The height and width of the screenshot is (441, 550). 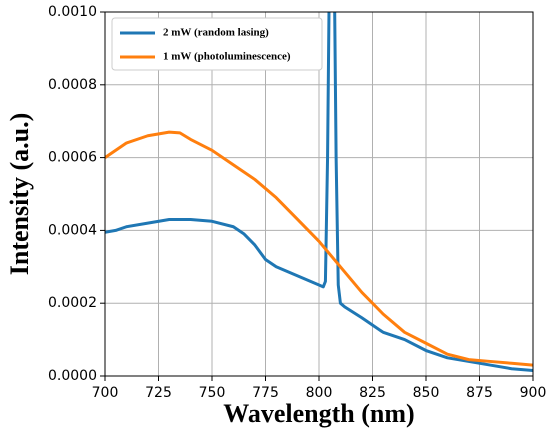 I want to click on y-tick-label: 0.0000, so click(x=72, y=376).